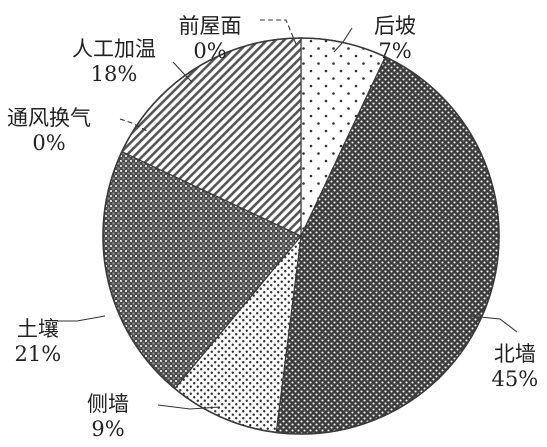 This screenshot has height=447, width=547. What do you see at coordinates (37, 329) in the screenshot?
I see `slice-name-3: 土壤` at bounding box center [37, 329].